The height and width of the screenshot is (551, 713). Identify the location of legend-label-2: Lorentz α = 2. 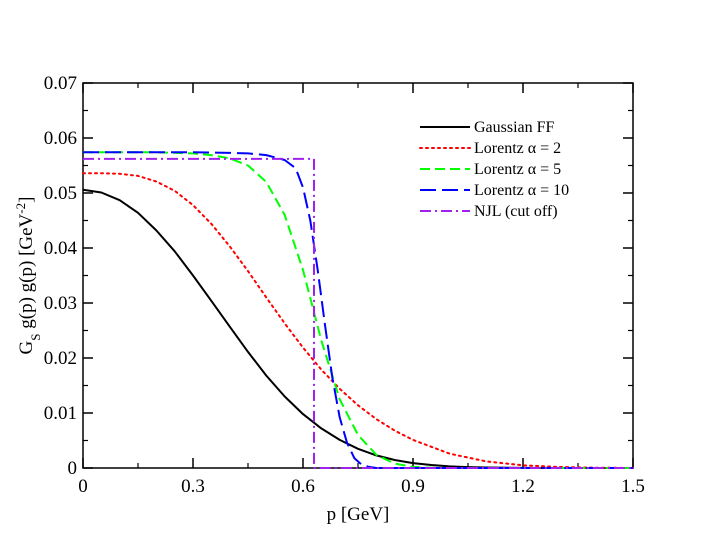
(517, 148).